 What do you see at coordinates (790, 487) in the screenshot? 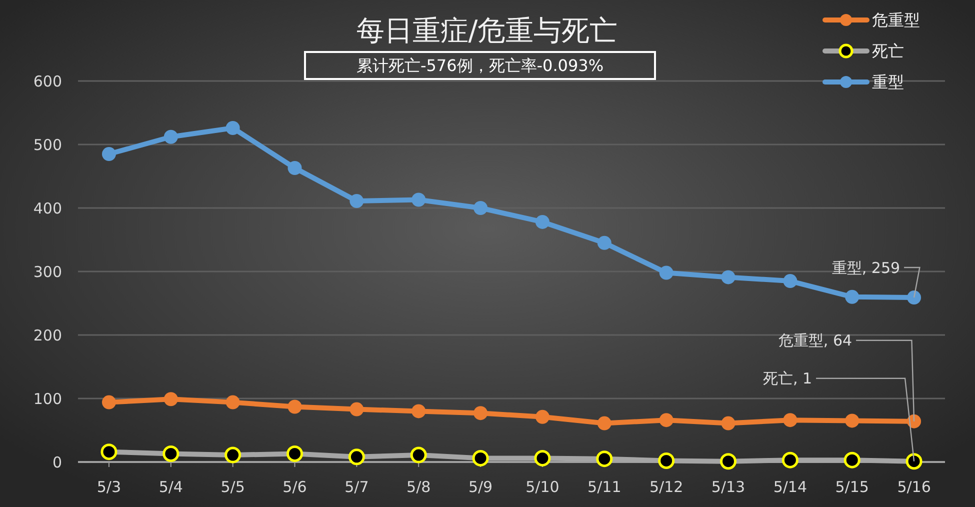
I see `x-tick-label: 5/14` at bounding box center [790, 487].